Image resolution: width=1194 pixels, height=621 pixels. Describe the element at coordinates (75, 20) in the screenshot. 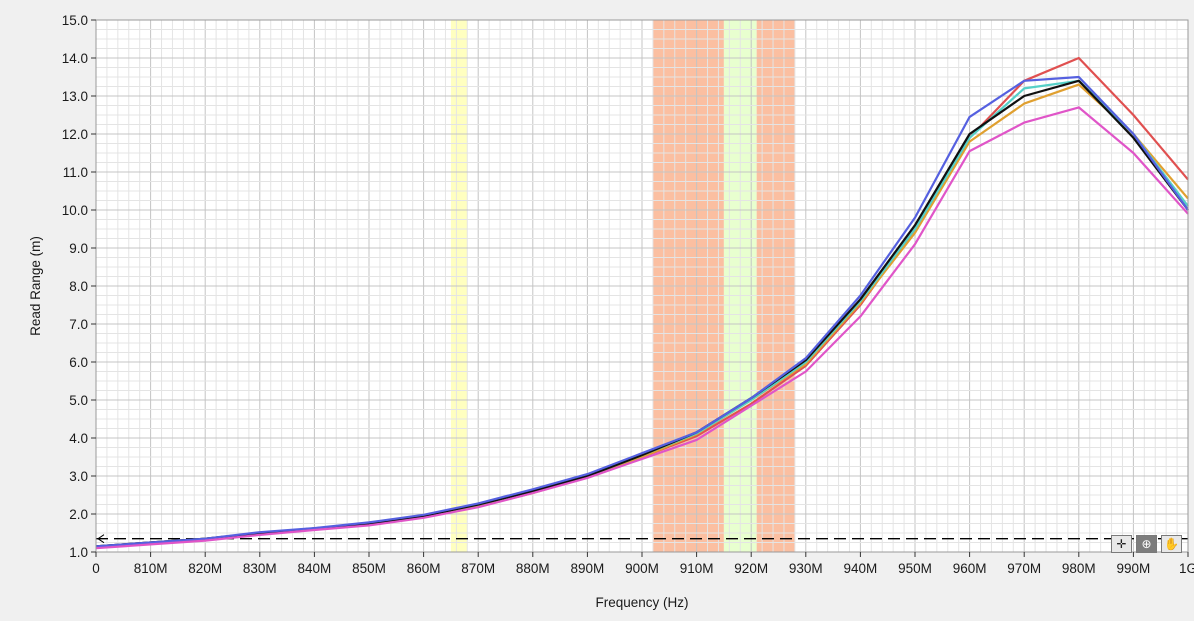

I see `y-tick-label: 15.0` at that location.